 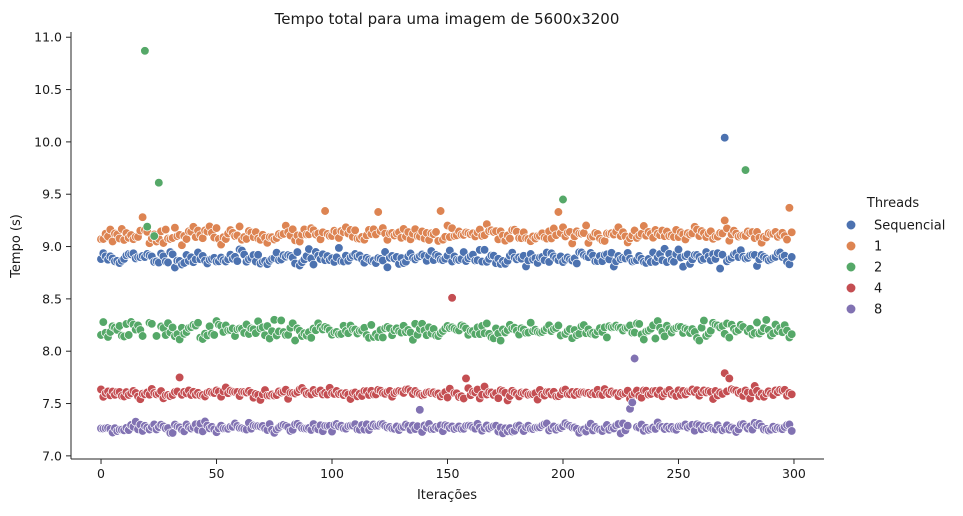 I want to click on y-tick-label: 8.0, so click(x=52, y=351).